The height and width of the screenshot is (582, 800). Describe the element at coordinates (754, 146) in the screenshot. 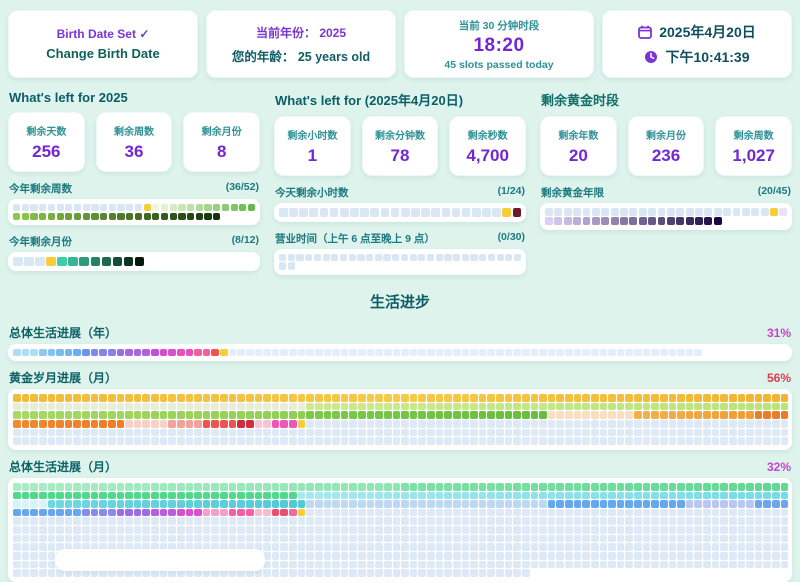

I see `stat-card: 剩余周数 1,027` at that location.